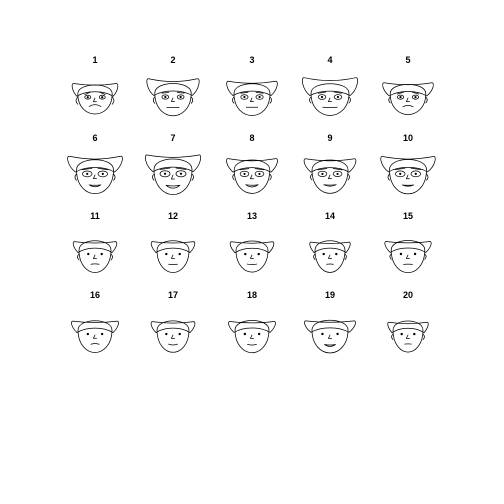  Describe the element at coordinates (173, 86) in the screenshot. I see `face-2: 2` at that location.